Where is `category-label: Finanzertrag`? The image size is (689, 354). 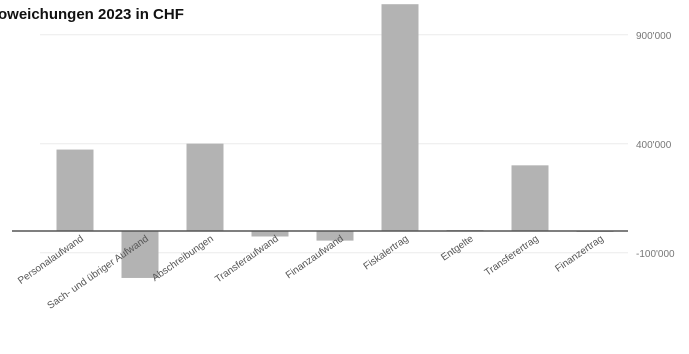 category-label: Finanzertrag is located at coordinates (579, 253).